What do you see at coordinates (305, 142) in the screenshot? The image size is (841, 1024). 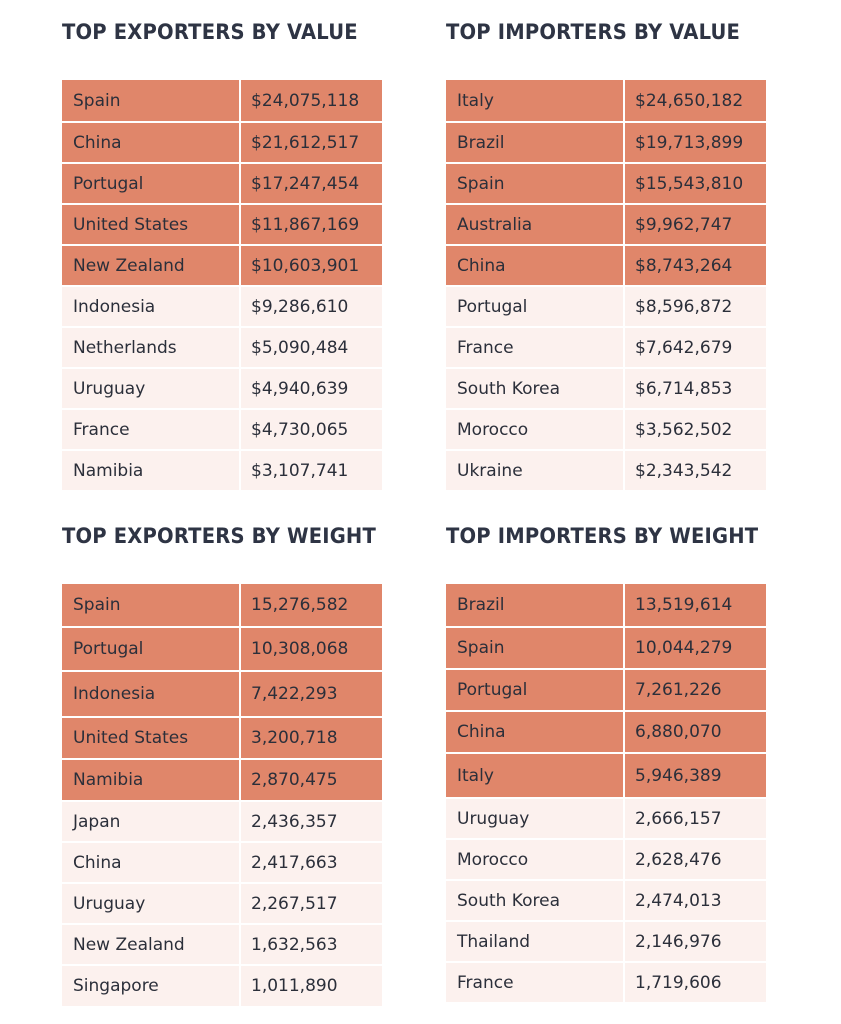 I see `value-cell: $21,612,517` at bounding box center [305, 142].